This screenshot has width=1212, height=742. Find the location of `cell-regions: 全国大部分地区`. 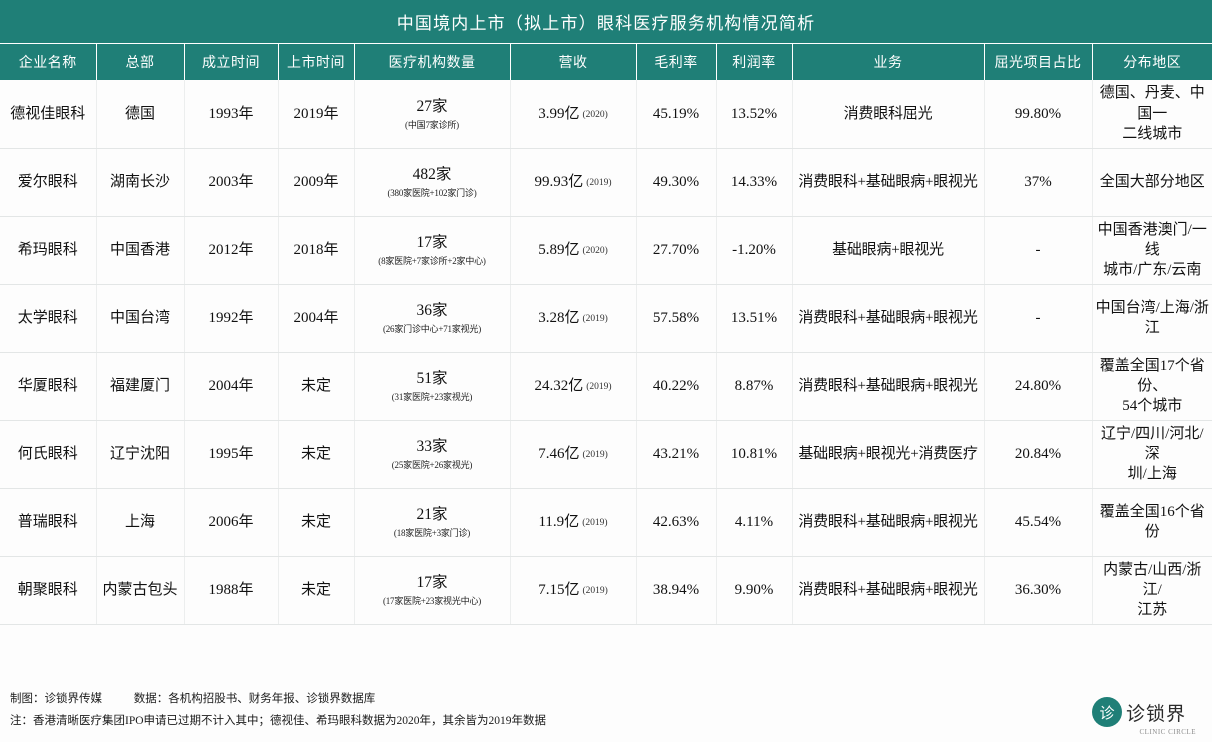

cell-regions: 全国大部分地区 is located at coordinates (1152, 182).